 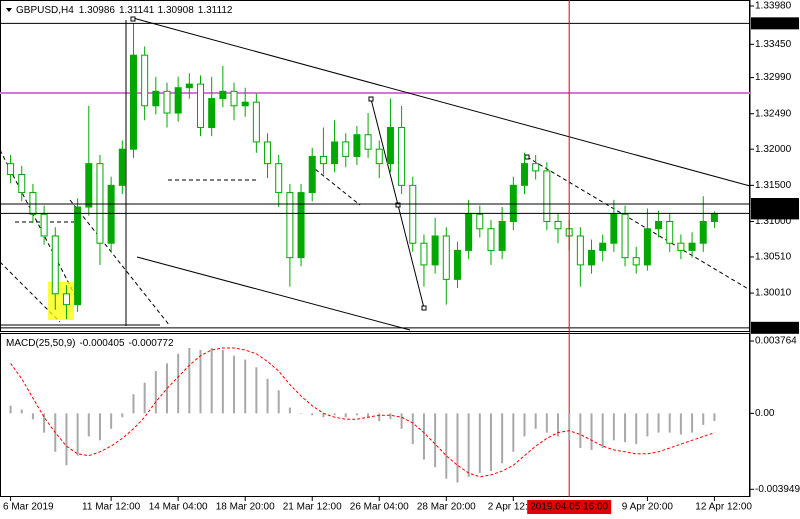 What do you see at coordinates (723, 507) in the screenshot?
I see `x-tick-label: 12 Apr 12:00` at bounding box center [723, 507].